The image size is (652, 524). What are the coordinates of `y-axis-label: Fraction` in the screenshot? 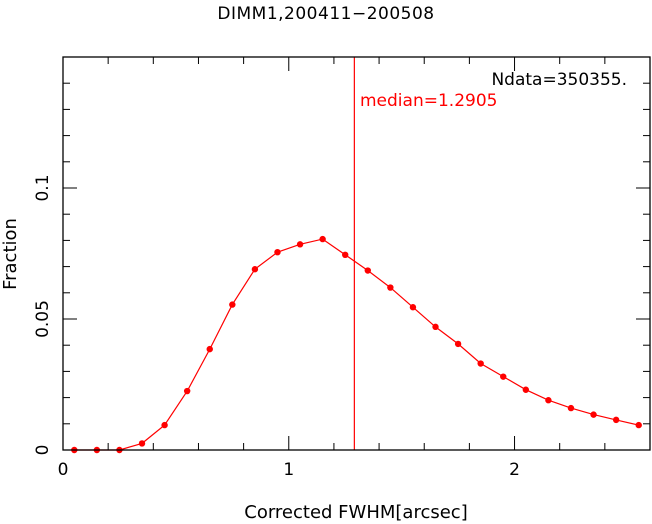 It's located at (10, 254).